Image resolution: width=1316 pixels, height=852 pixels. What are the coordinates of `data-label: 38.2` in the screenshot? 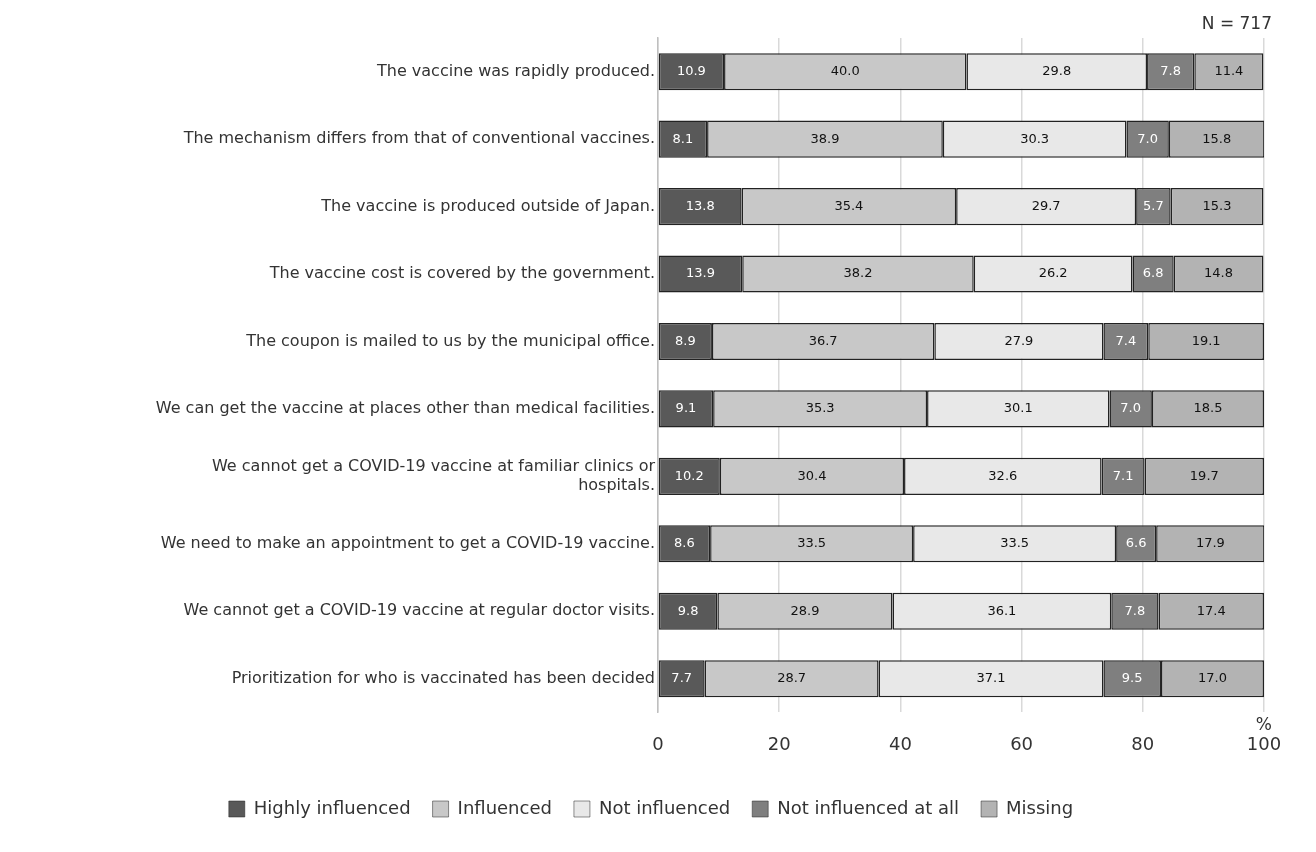 It's located at (858, 273).